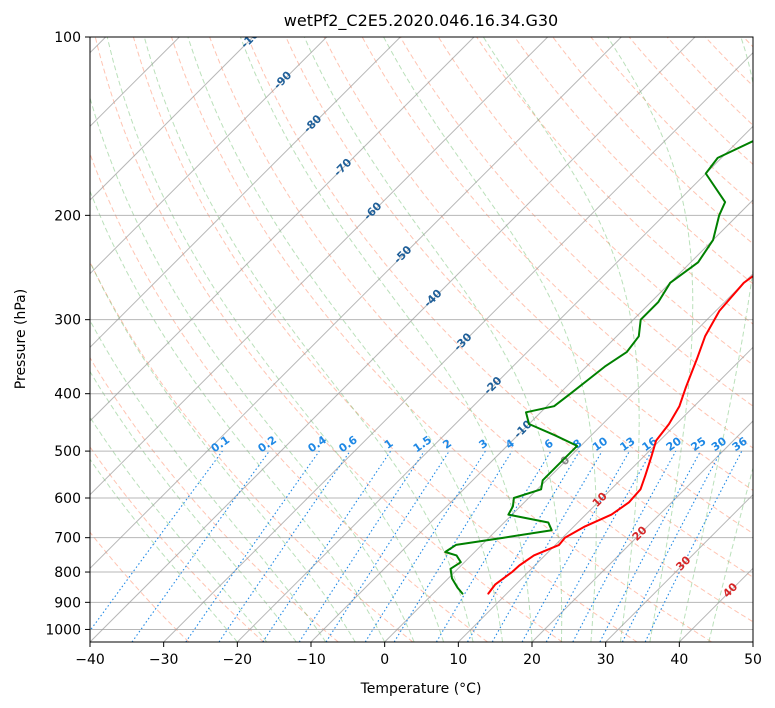 This screenshot has height=708, width=775. Describe the element at coordinates (389, 444) in the screenshot. I see `mixing-ratio-label: 1` at that location.